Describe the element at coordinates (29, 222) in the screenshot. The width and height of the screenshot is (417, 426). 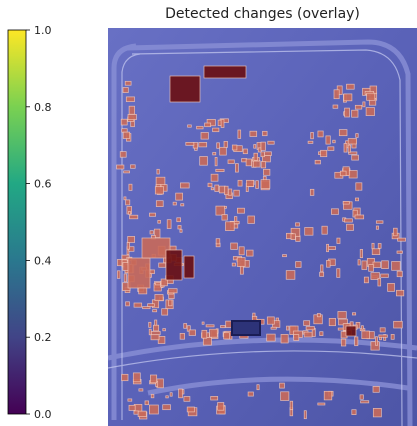
I see `colorbar: 0.0 0.2 0.4 0.6 0.8 1.0` at that location.